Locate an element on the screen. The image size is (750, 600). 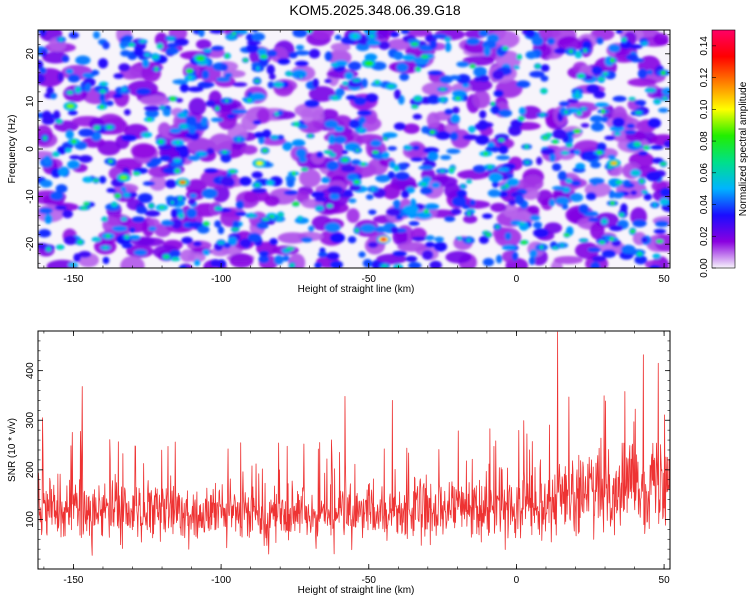
snr-x-tick-label: 50 is located at coordinates (665, 580).